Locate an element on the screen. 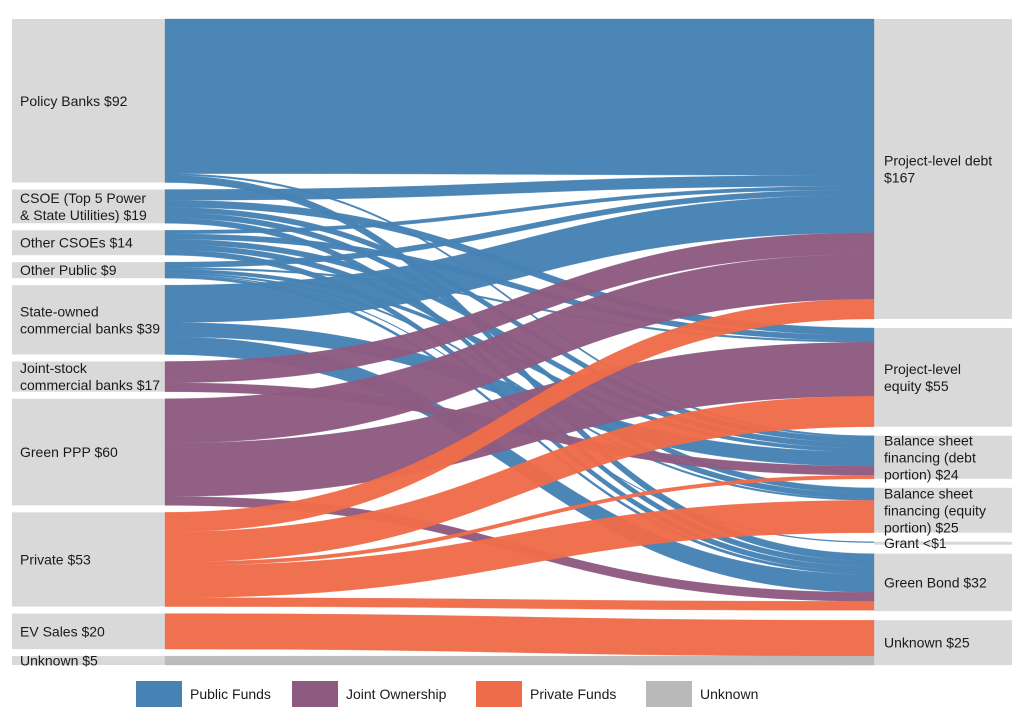 This screenshot has height=721, width=1024. flow-unknown_src-to-unknown_tgt is located at coordinates (519, 660).